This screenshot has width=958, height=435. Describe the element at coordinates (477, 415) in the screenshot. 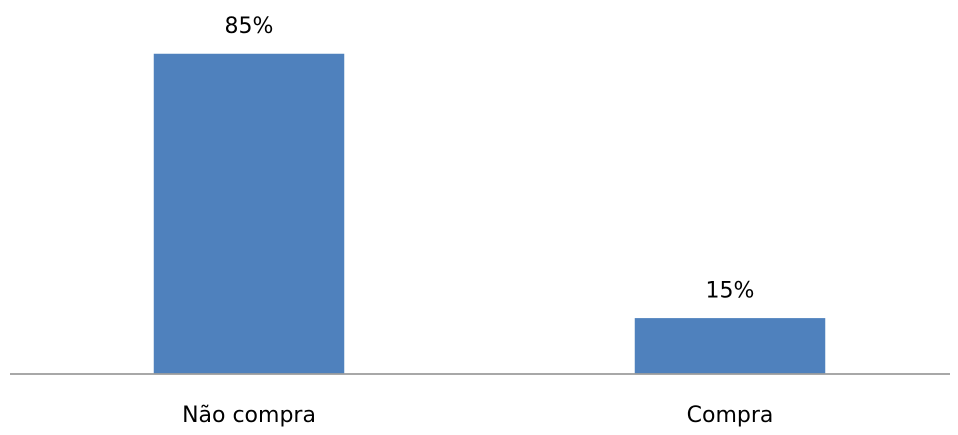

I see `category-labels-layer: Não compra Compra` at that location.